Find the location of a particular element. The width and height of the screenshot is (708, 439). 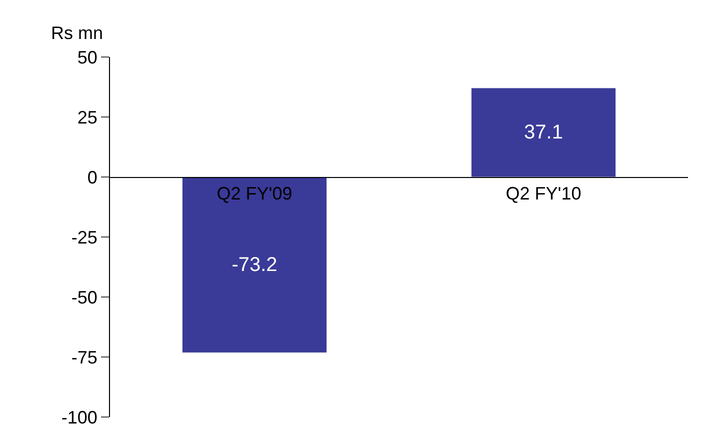

data-label: 37.1 is located at coordinates (543, 132).